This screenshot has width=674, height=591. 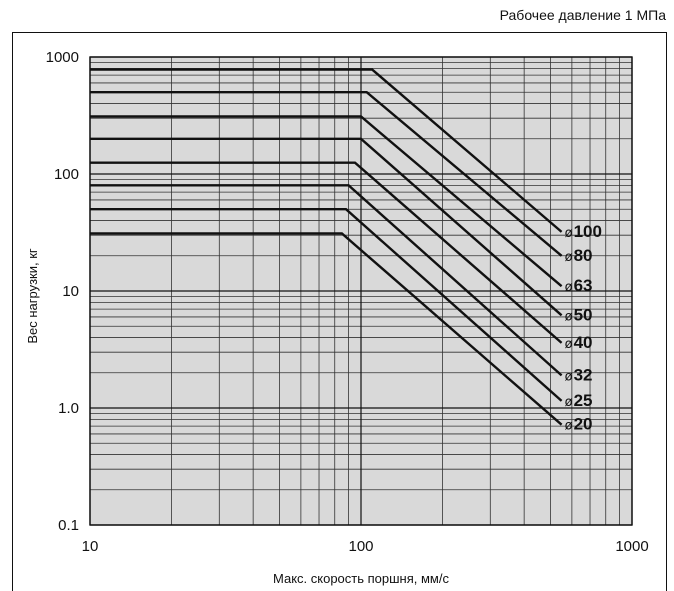 I want to click on series-label-40: ø40, so click(x=579, y=342).